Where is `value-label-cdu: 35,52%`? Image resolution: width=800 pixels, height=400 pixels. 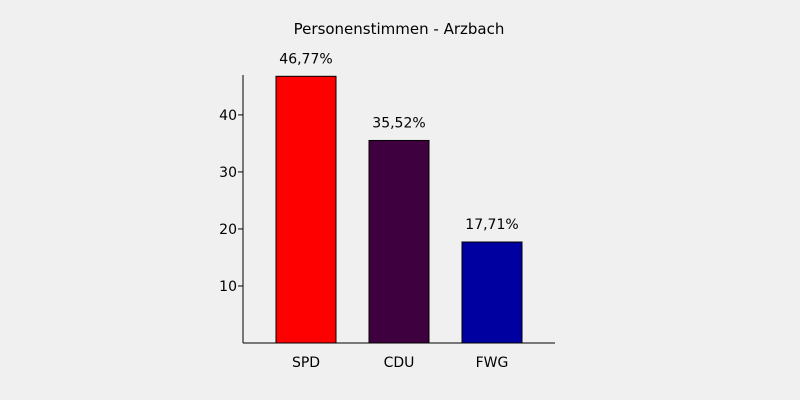
value-label-cdu: 35,52% is located at coordinates (398, 123).